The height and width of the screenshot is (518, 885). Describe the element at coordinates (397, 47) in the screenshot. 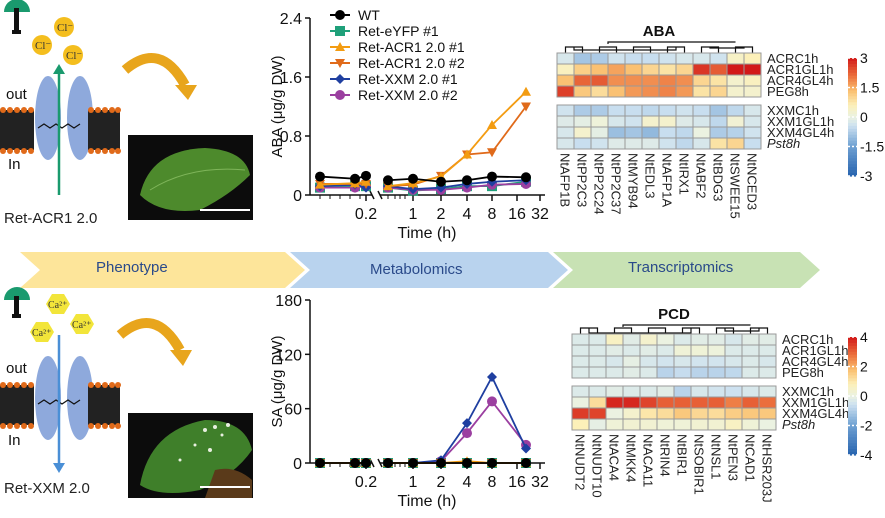

I see `legend-item: Ret-ACR1 2.0 #1` at that location.